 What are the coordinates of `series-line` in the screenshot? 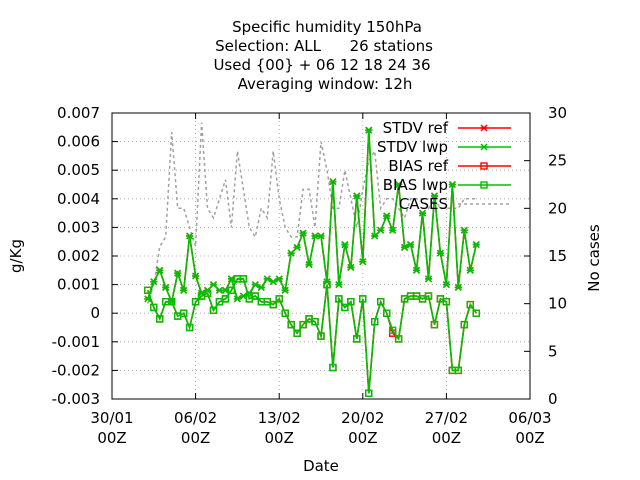 It's located at (312, 336).